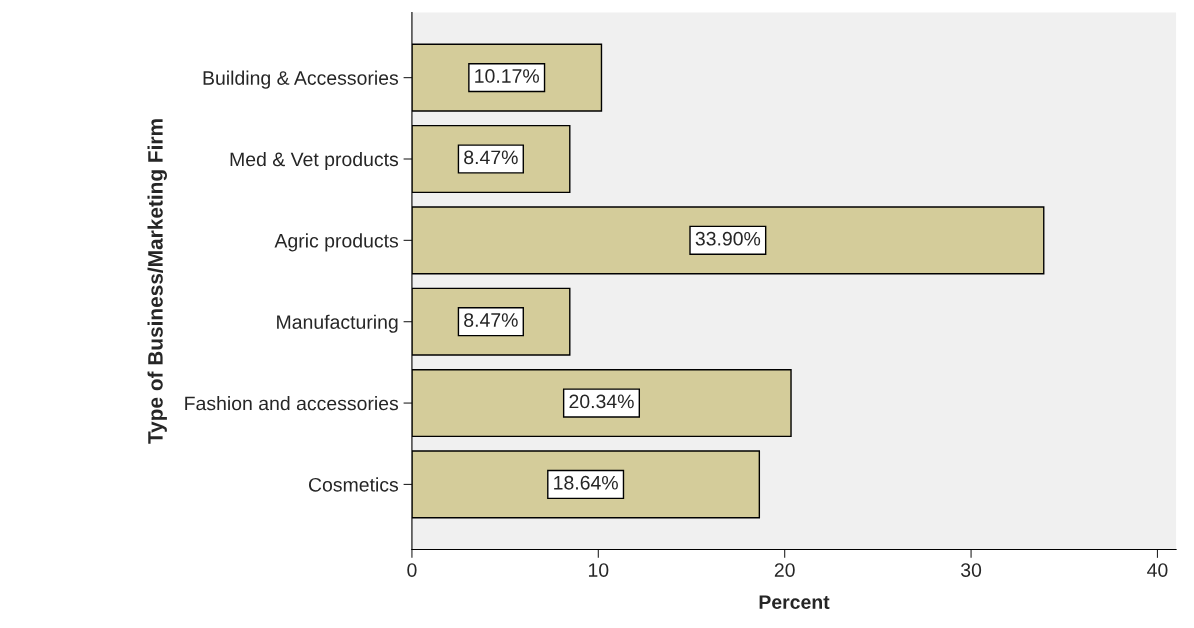 The width and height of the screenshot is (1194, 628). Describe the element at coordinates (292, 403) in the screenshot. I see `y-tick-label: Fashion and accessories` at that location.